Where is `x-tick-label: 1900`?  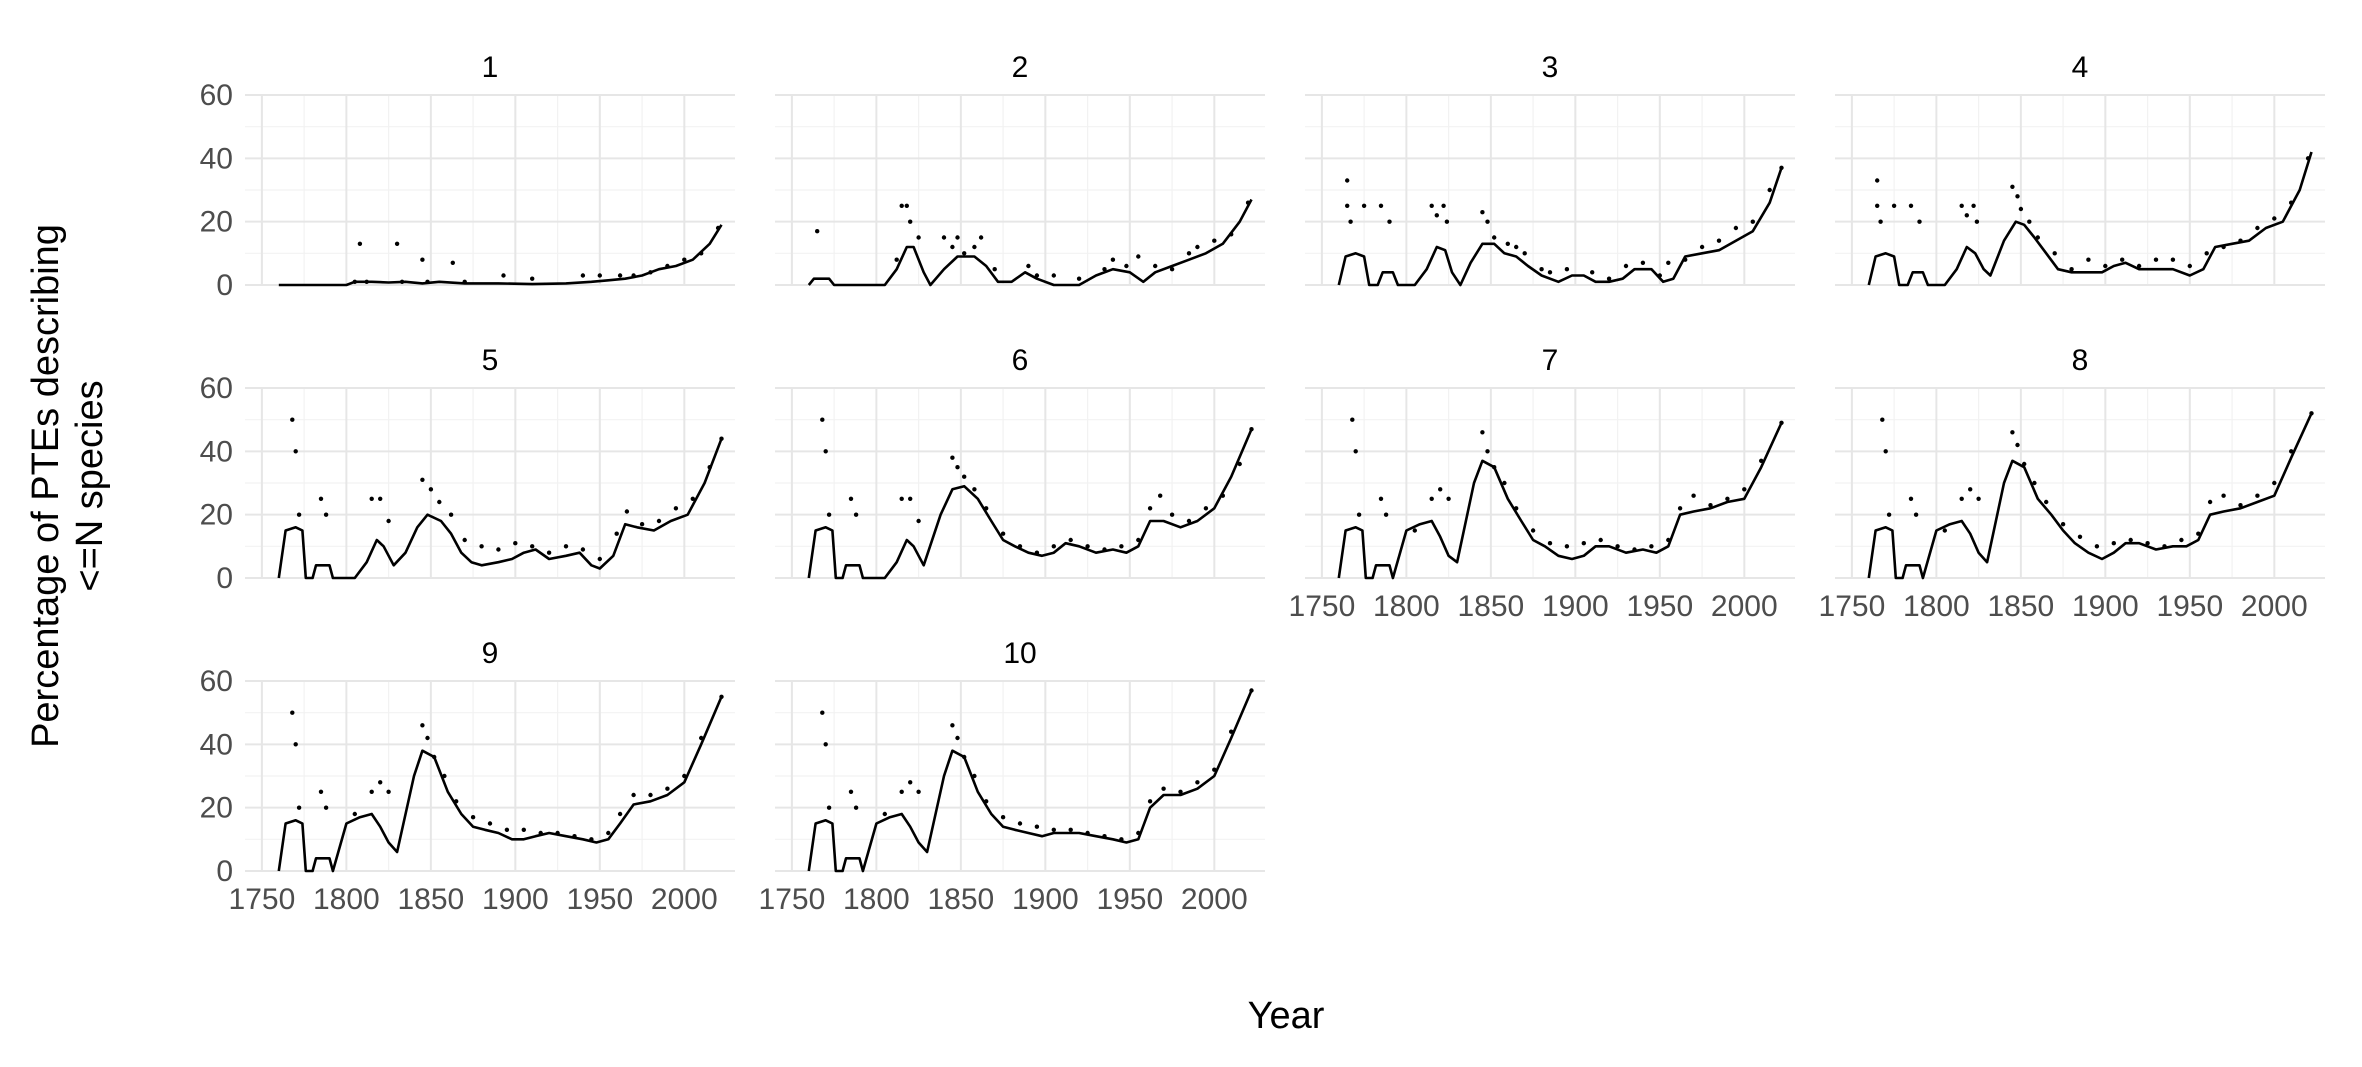 x-tick-label: 1900 is located at coordinates (2105, 606).